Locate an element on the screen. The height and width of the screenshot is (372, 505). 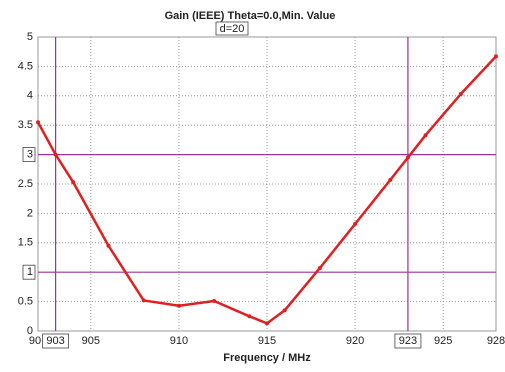
chart-subtitle: d=20 is located at coordinates (232, 29).